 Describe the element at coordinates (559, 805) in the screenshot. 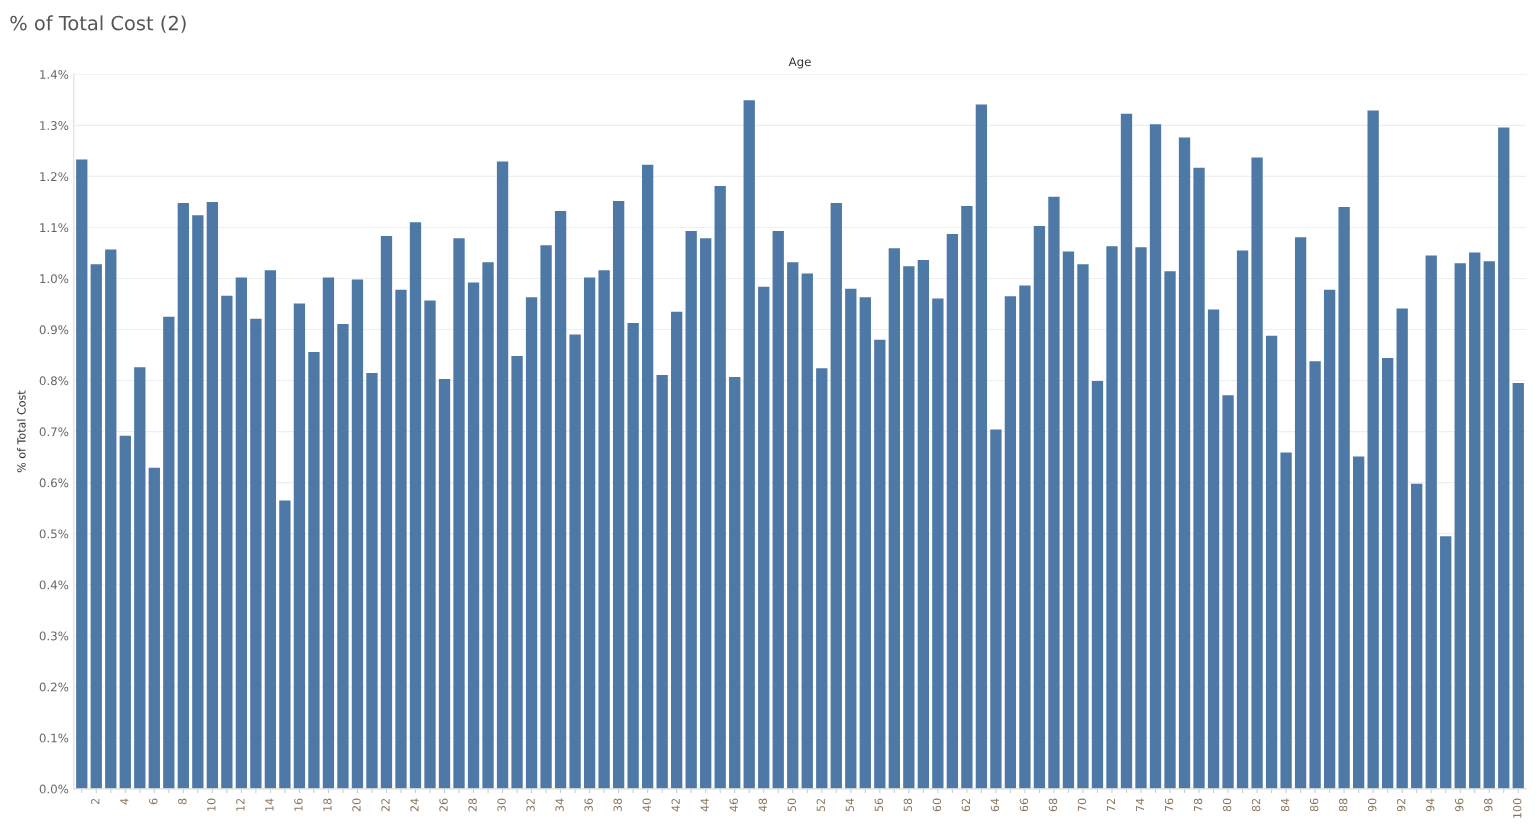

I see `x-tick-label: 34` at that location.